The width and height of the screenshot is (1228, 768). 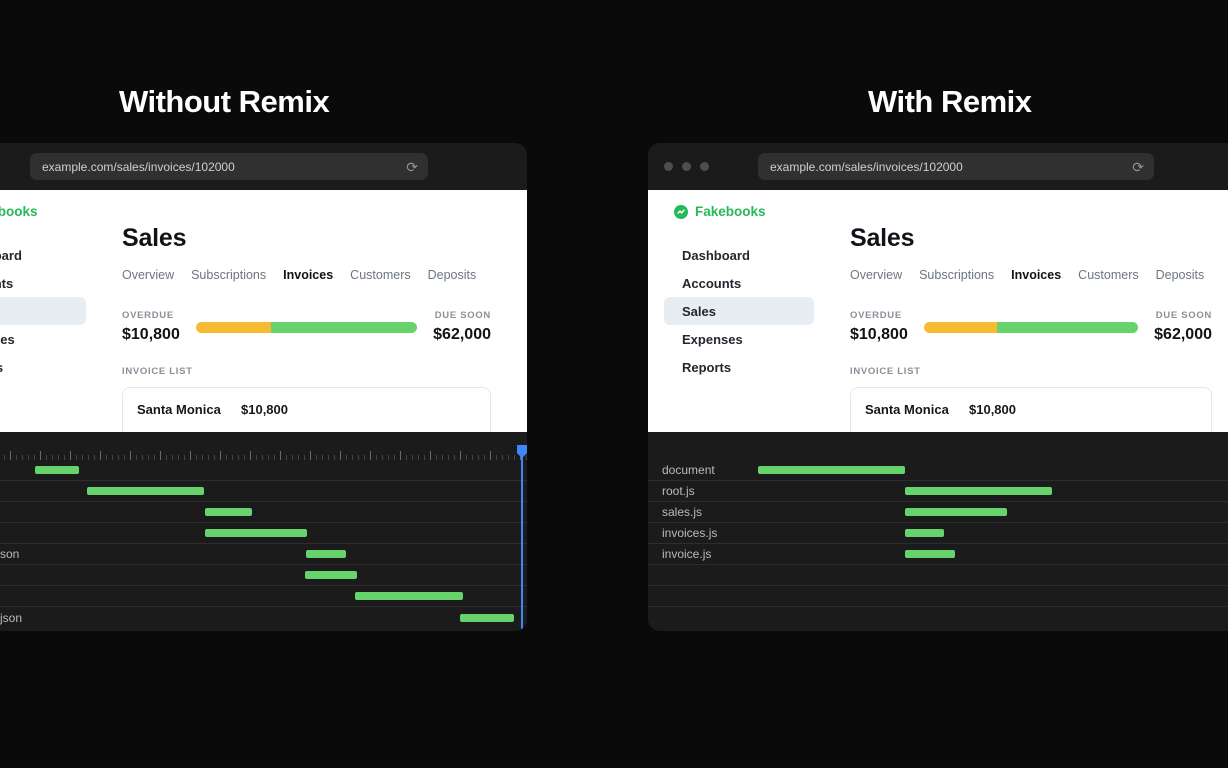 I want to click on invoice-list-label: INVOICE LIST, so click(x=885, y=371).